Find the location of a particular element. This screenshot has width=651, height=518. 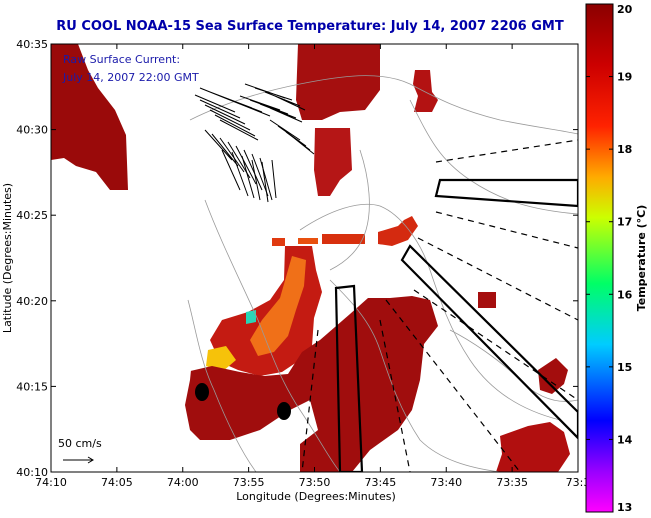

x-tick-label: 73:35 is located at coordinates (512, 482).